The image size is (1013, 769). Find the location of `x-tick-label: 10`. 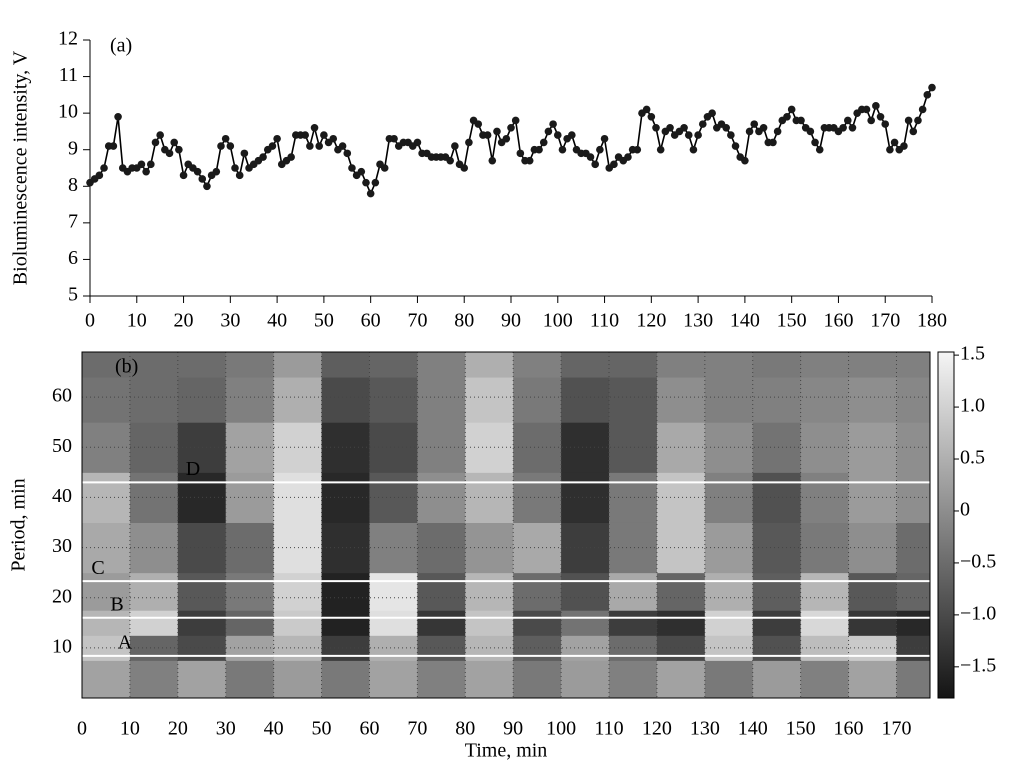

x-tick-label: 10 is located at coordinates (130, 729).